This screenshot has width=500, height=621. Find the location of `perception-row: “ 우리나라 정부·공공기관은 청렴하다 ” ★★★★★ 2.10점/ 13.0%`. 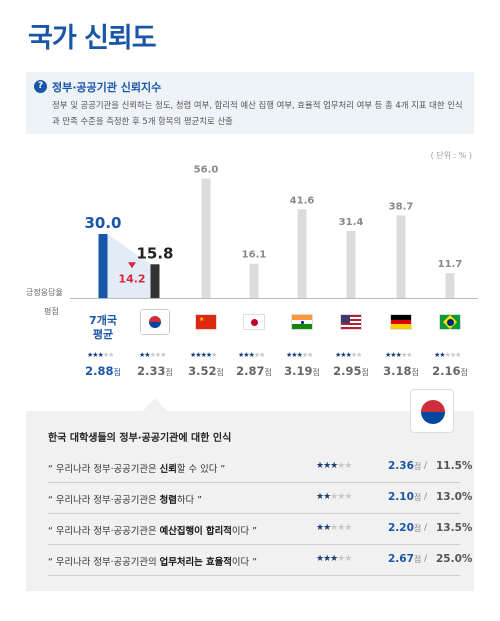

perception-row: “ 우리나라 정부·공공기관은 청렴하다 ” ★★★★★ 2.10점/ 13.0% is located at coordinates (260, 501).